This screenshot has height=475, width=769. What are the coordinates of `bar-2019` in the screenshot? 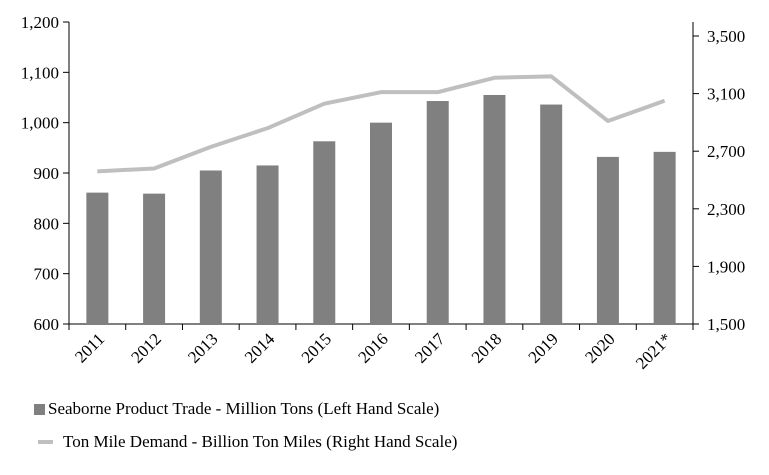 It's located at (551, 214).